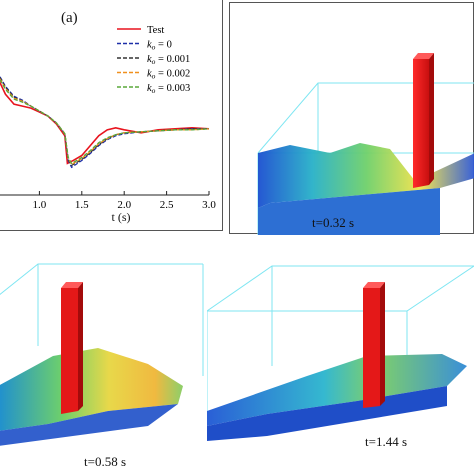 Image resolution: width=474 pixels, height=474 pixels. Describe the element at coordinates (168, 89) in the screenshot. I see `legend-label: ko = 0.003` at that location.